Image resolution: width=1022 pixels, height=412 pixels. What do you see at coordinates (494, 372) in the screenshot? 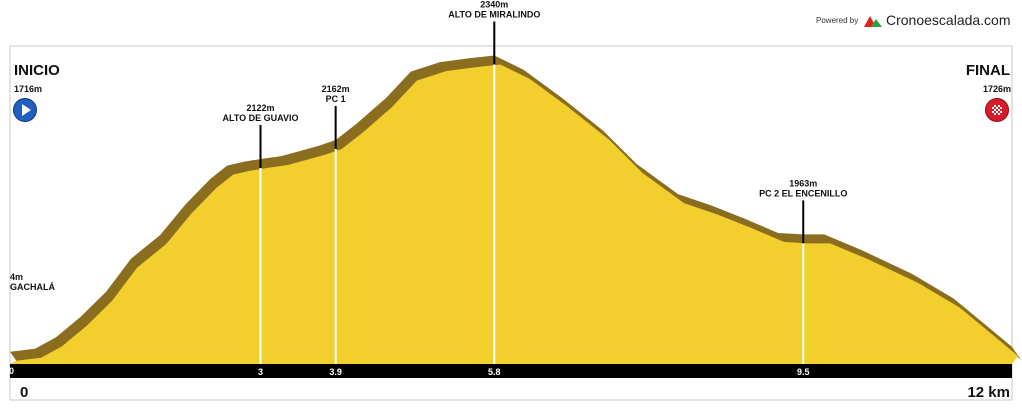
I see `axis-tick-label: 5.8` at bounding box center [494, 372].